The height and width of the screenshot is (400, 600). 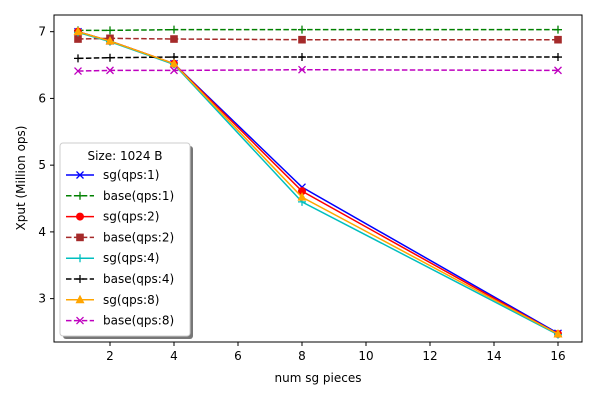 I want to click on x-tick-label: 6, so click(x=238, y=356).